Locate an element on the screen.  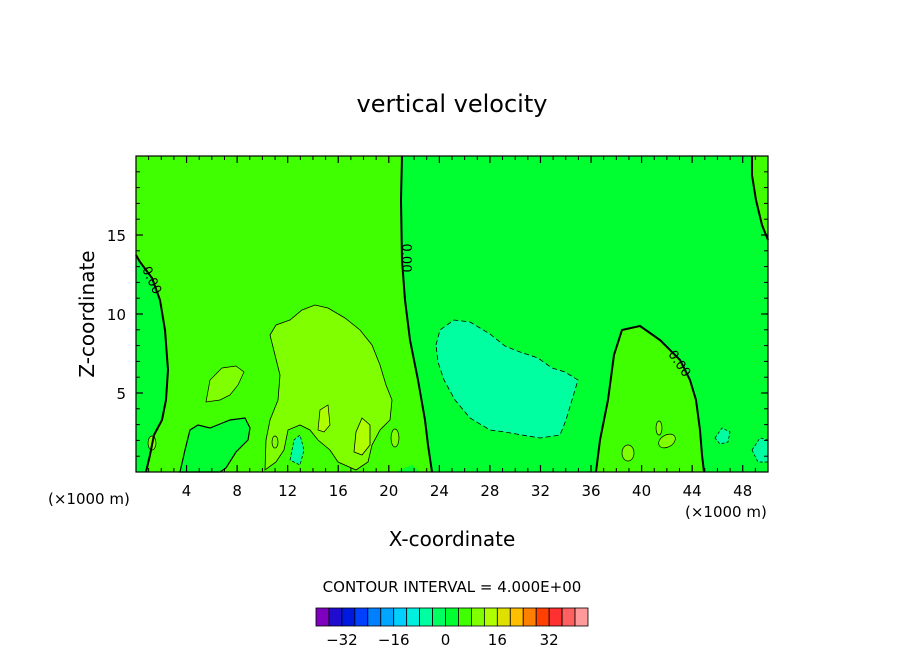
contour-zero-corner is located at coordinates (760, 198).